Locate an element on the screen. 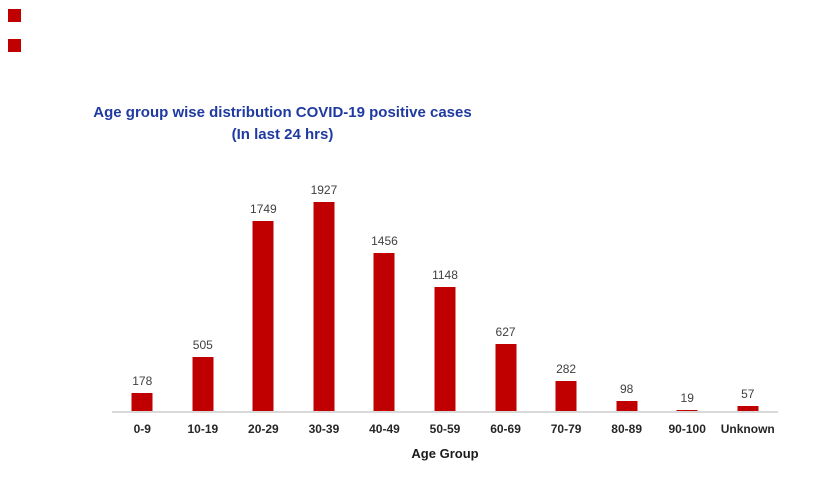 This screenshot has height=480, width=837. x-tick-label: 70-79 is located at coordinates (566, 429).